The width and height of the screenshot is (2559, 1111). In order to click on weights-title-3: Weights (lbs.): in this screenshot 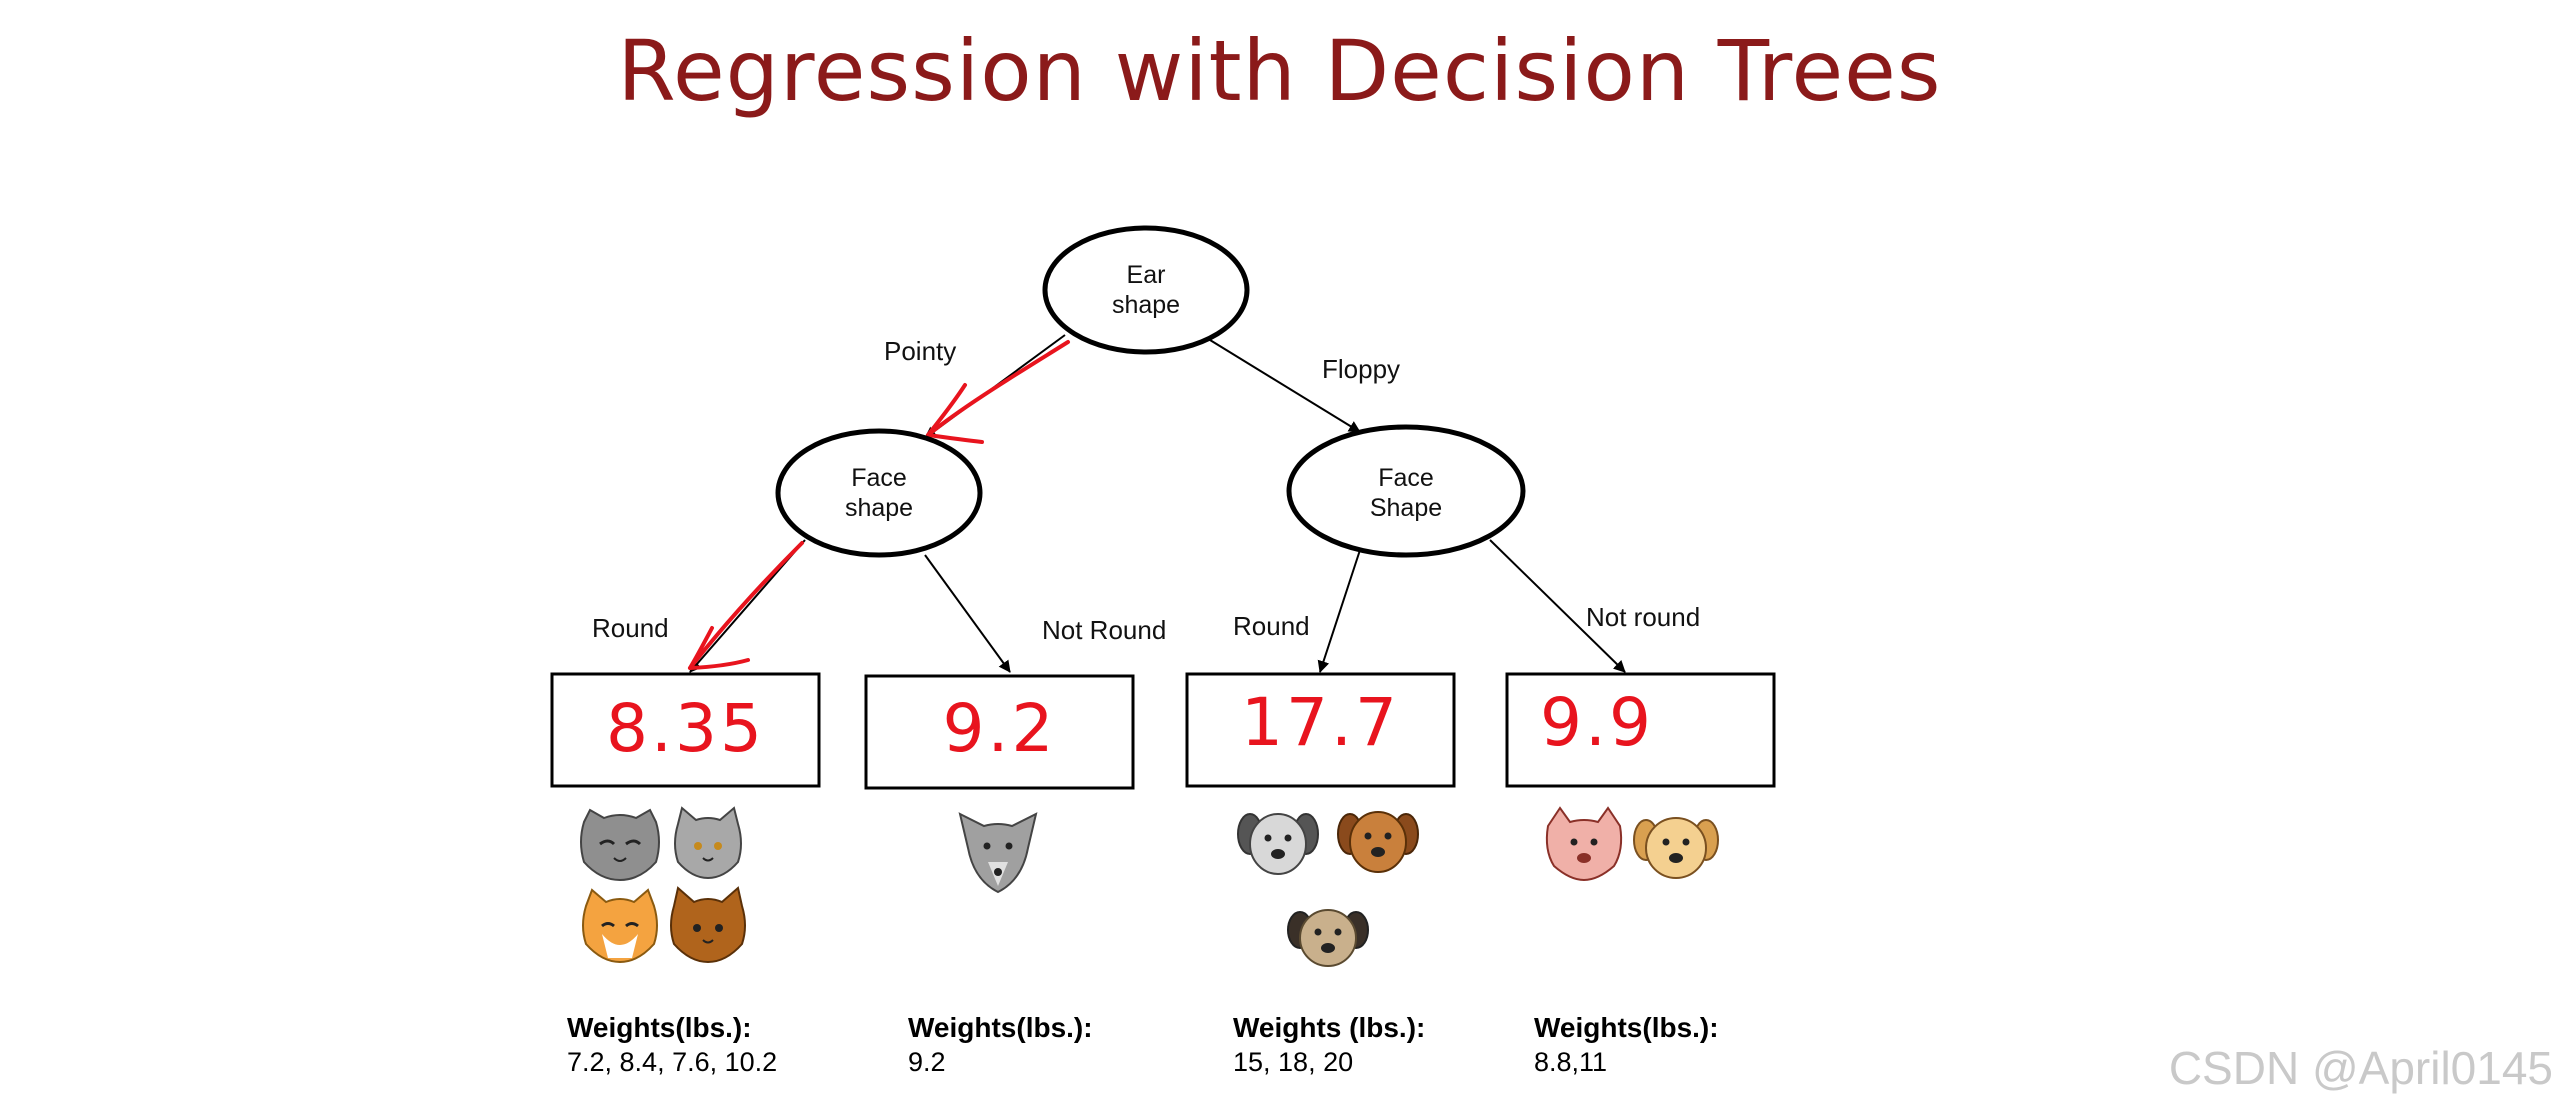, I will do `click(1329, 1027)`.